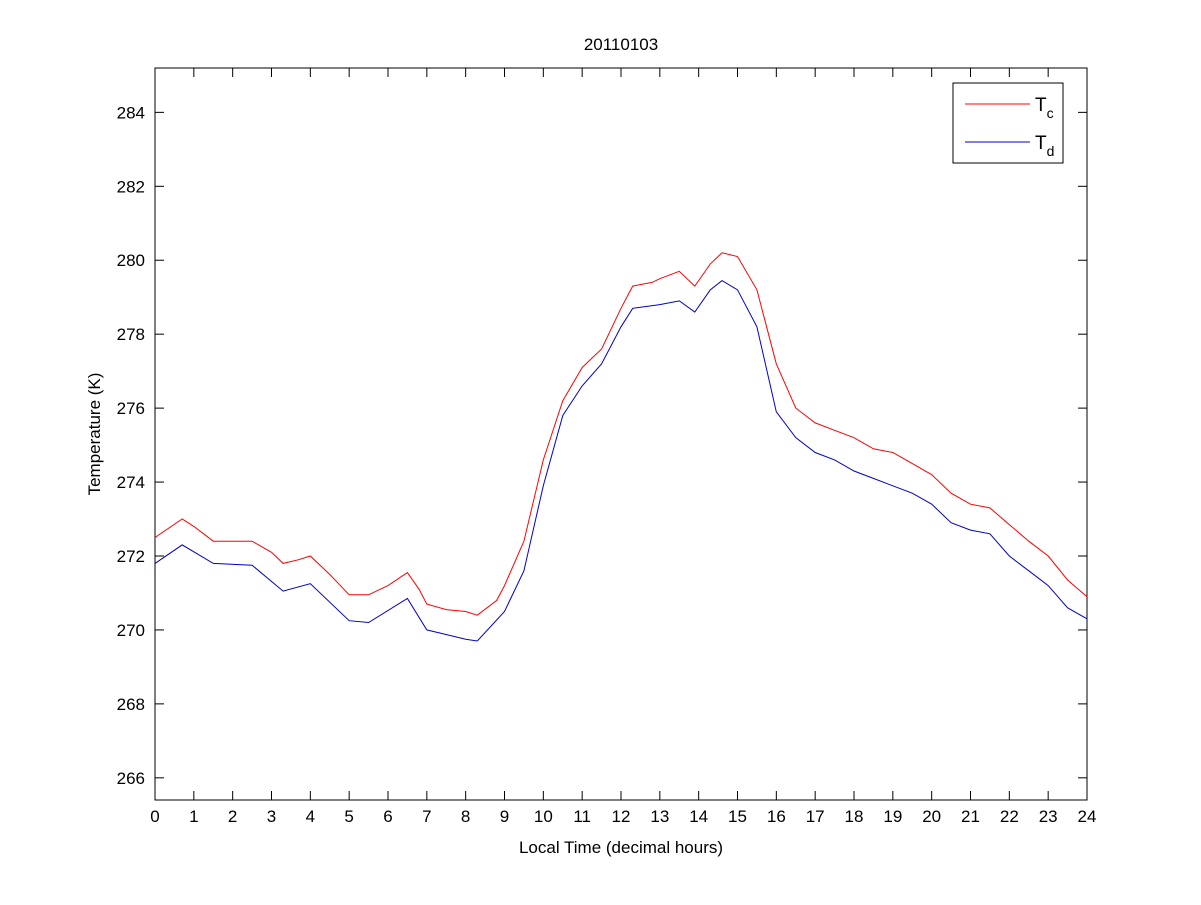 This screenshot has height=905, width=1201. I want to click on x-tick-label: 9, so click(504, 816).